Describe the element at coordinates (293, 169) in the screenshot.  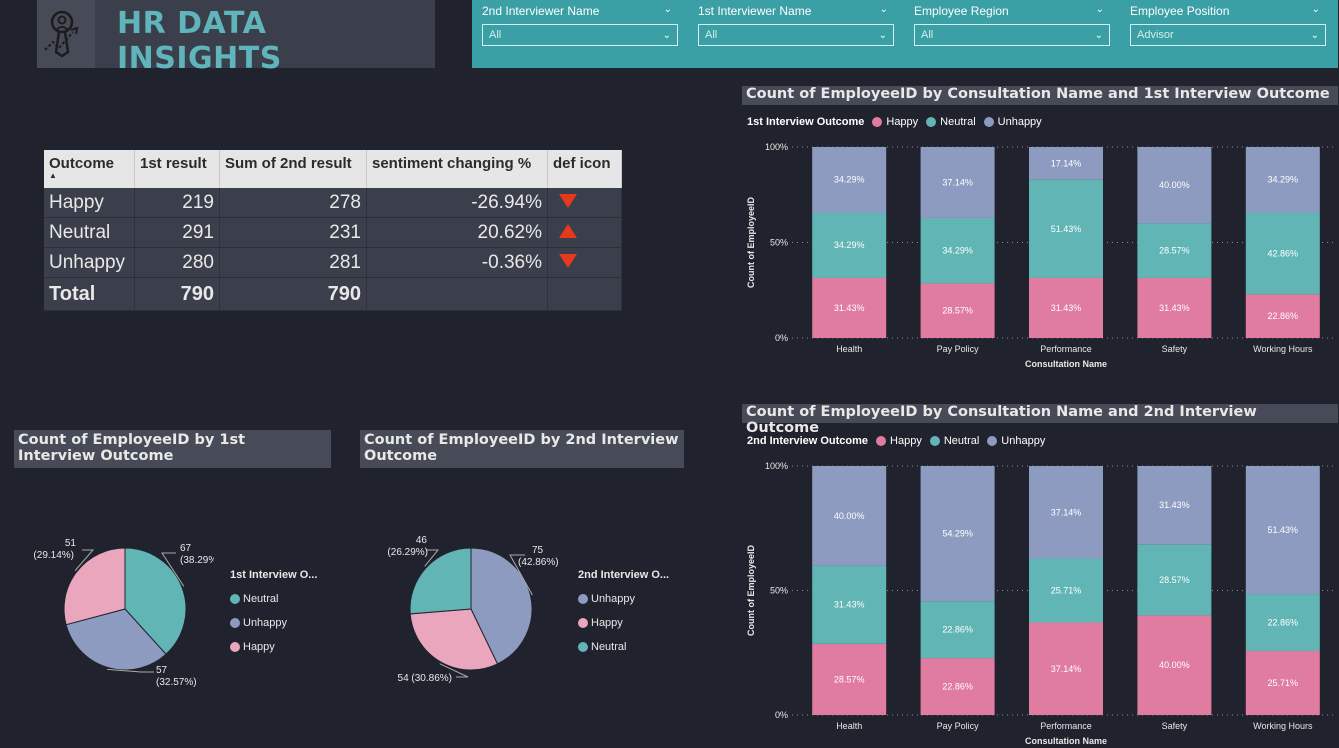
I see `column-header-second-result: Sum of 2nd result` at that location.